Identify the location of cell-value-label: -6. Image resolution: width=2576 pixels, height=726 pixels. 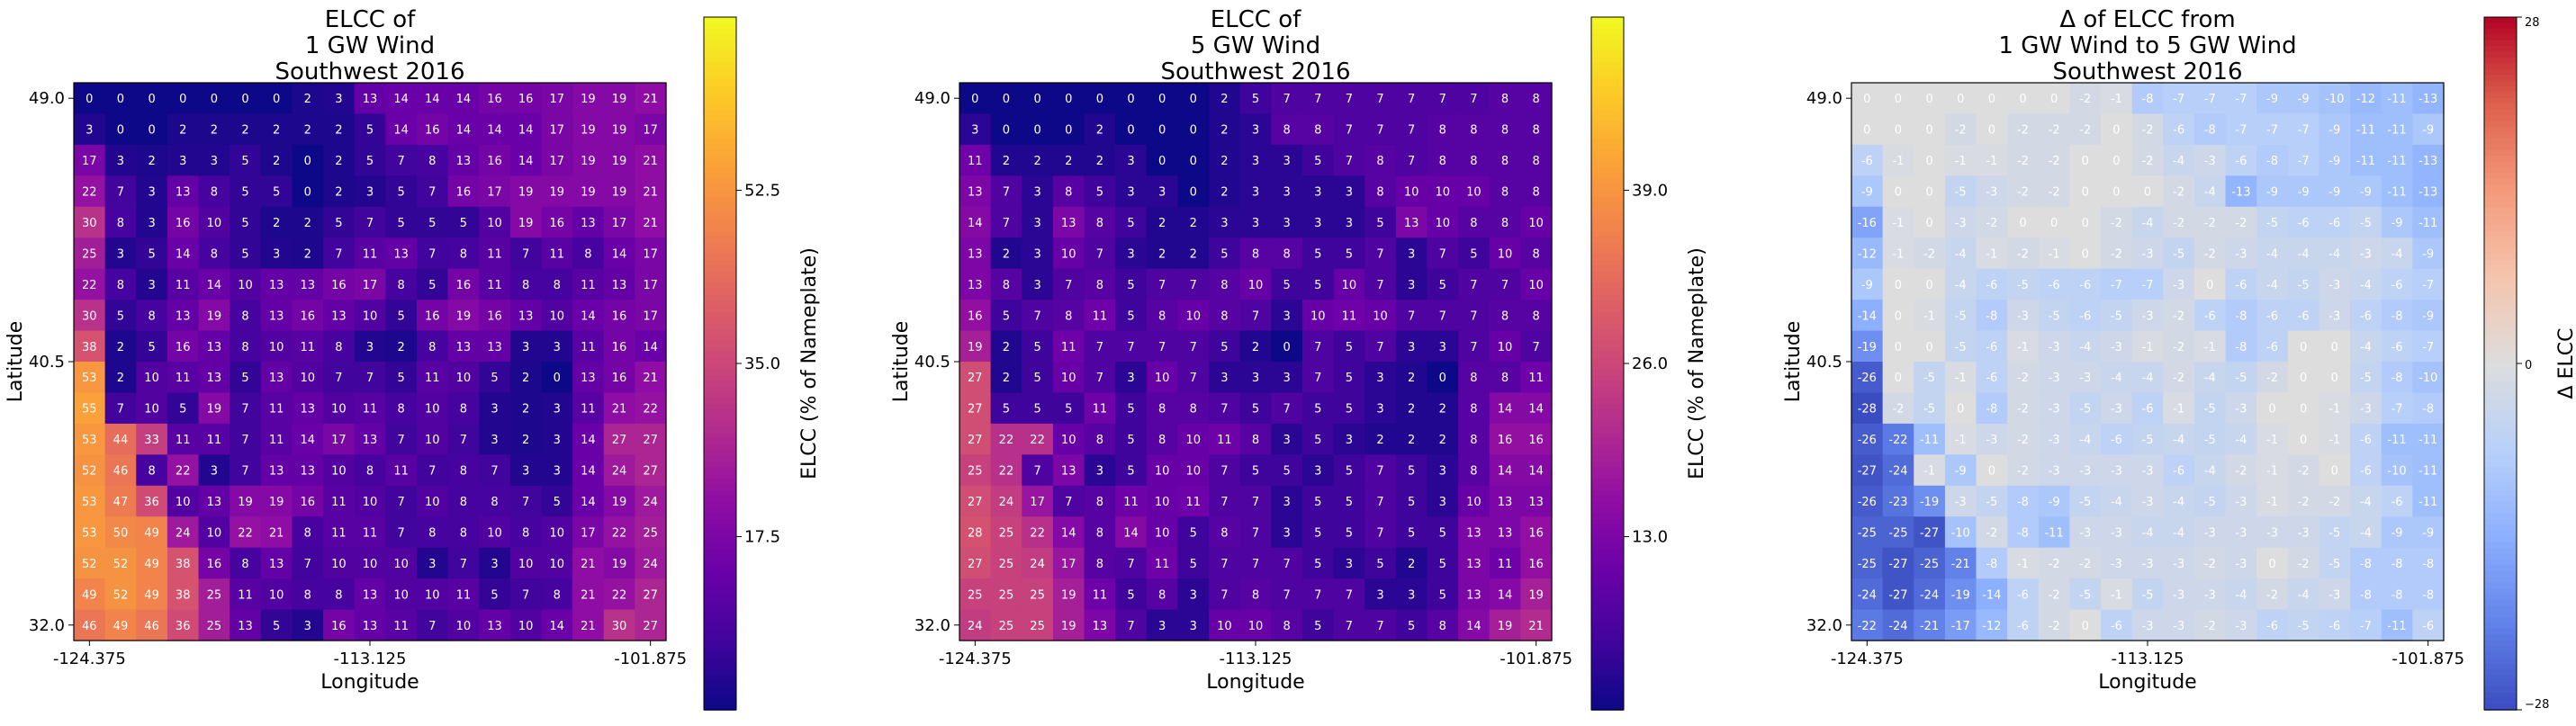
(2178, 472).